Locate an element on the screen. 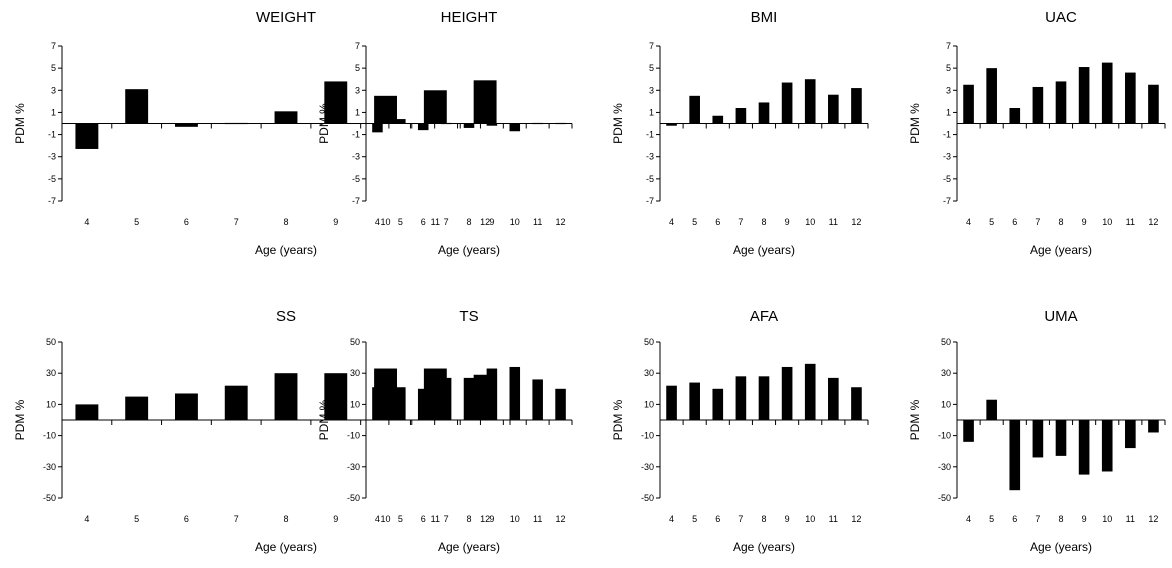 The width and height of the screenshot is (1172, 568). y-tick-label: -30 is located at coordinates (353, 467).